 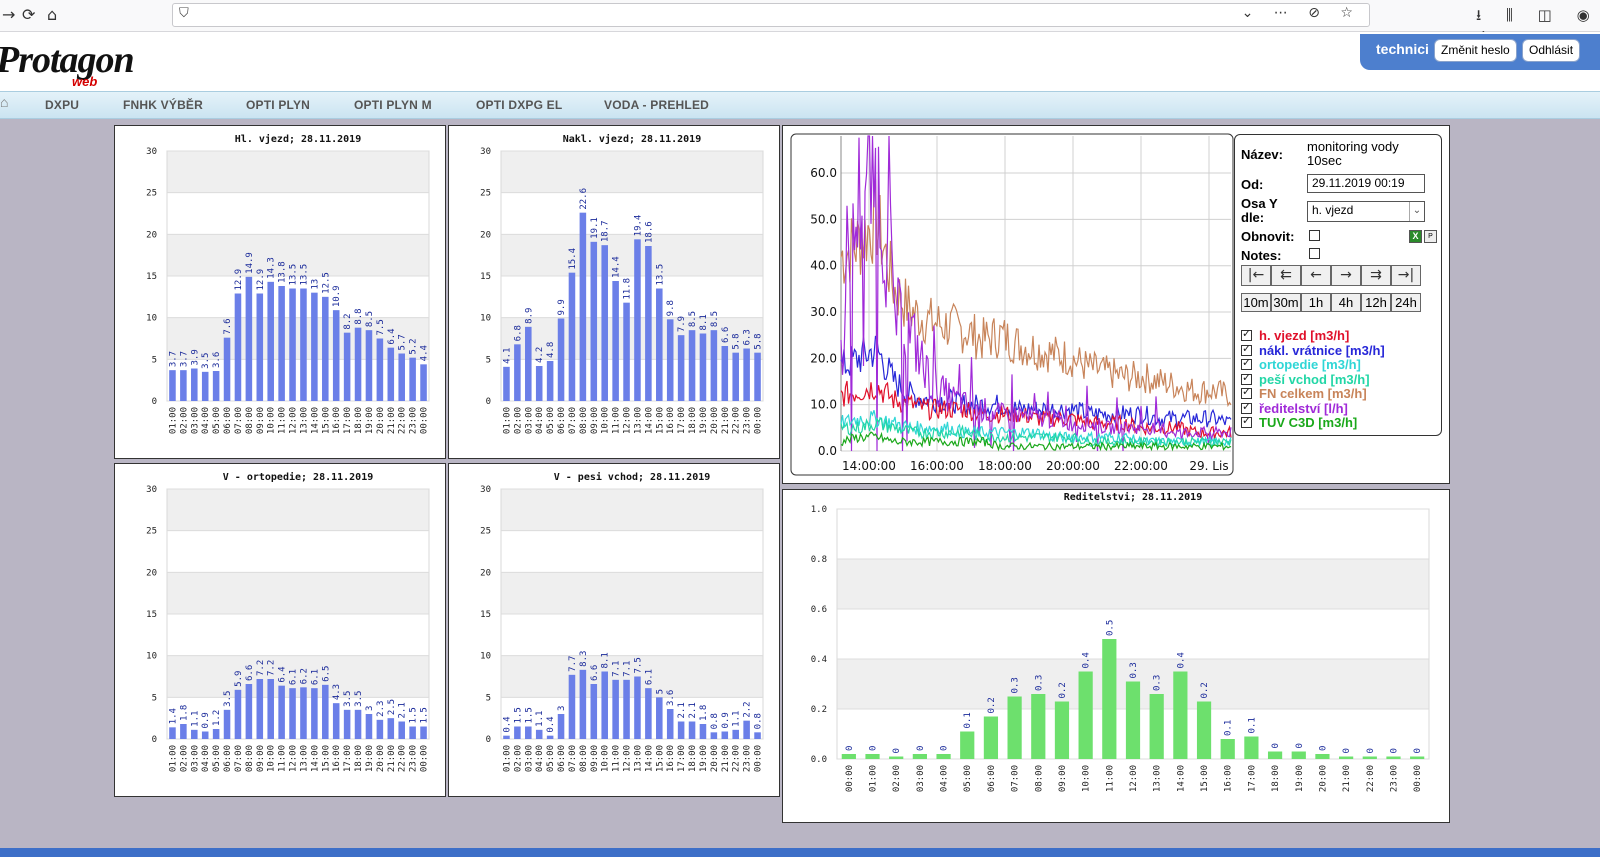 I want to click on reload-icon: ⟳, so click(x=29, y=14).